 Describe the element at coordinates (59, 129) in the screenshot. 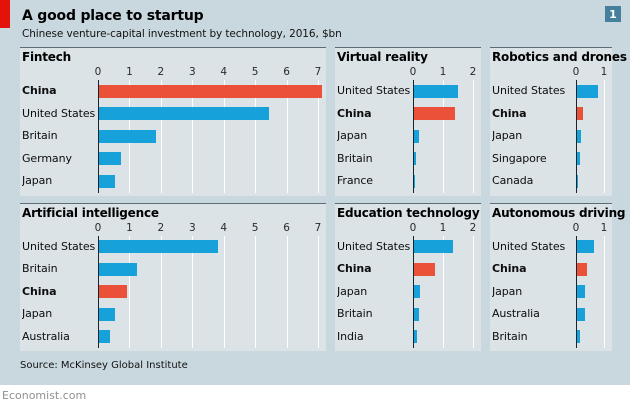

I see `category-labels: China United States Britain Germany Japan` at that location.